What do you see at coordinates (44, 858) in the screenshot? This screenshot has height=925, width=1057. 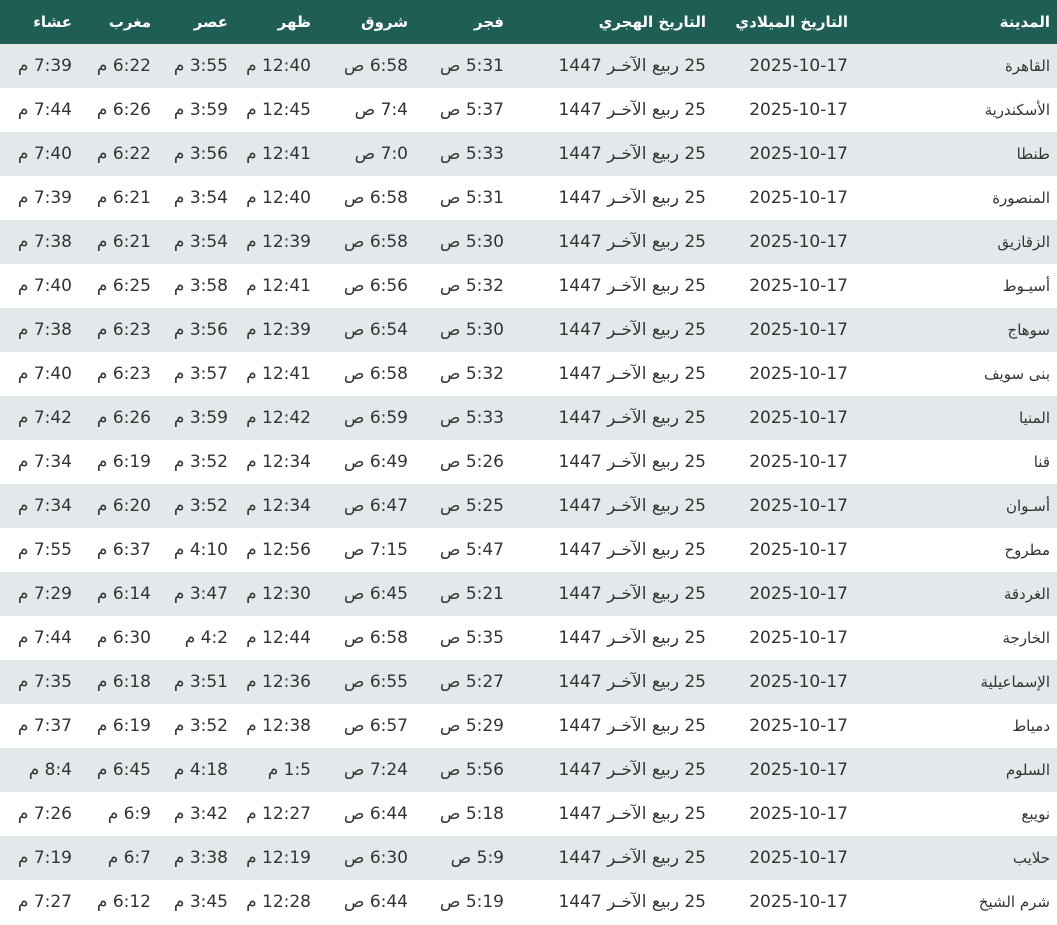 I see `cell-isha: 7:19 م` at bounding box center [44, 858].